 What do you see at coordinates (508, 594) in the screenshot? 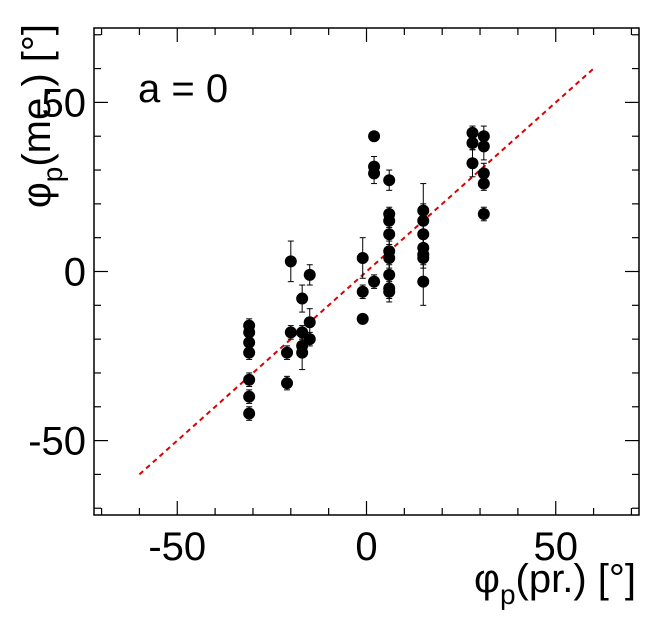
I see `x-axis-sub: p` at bounding box center [508, 594].